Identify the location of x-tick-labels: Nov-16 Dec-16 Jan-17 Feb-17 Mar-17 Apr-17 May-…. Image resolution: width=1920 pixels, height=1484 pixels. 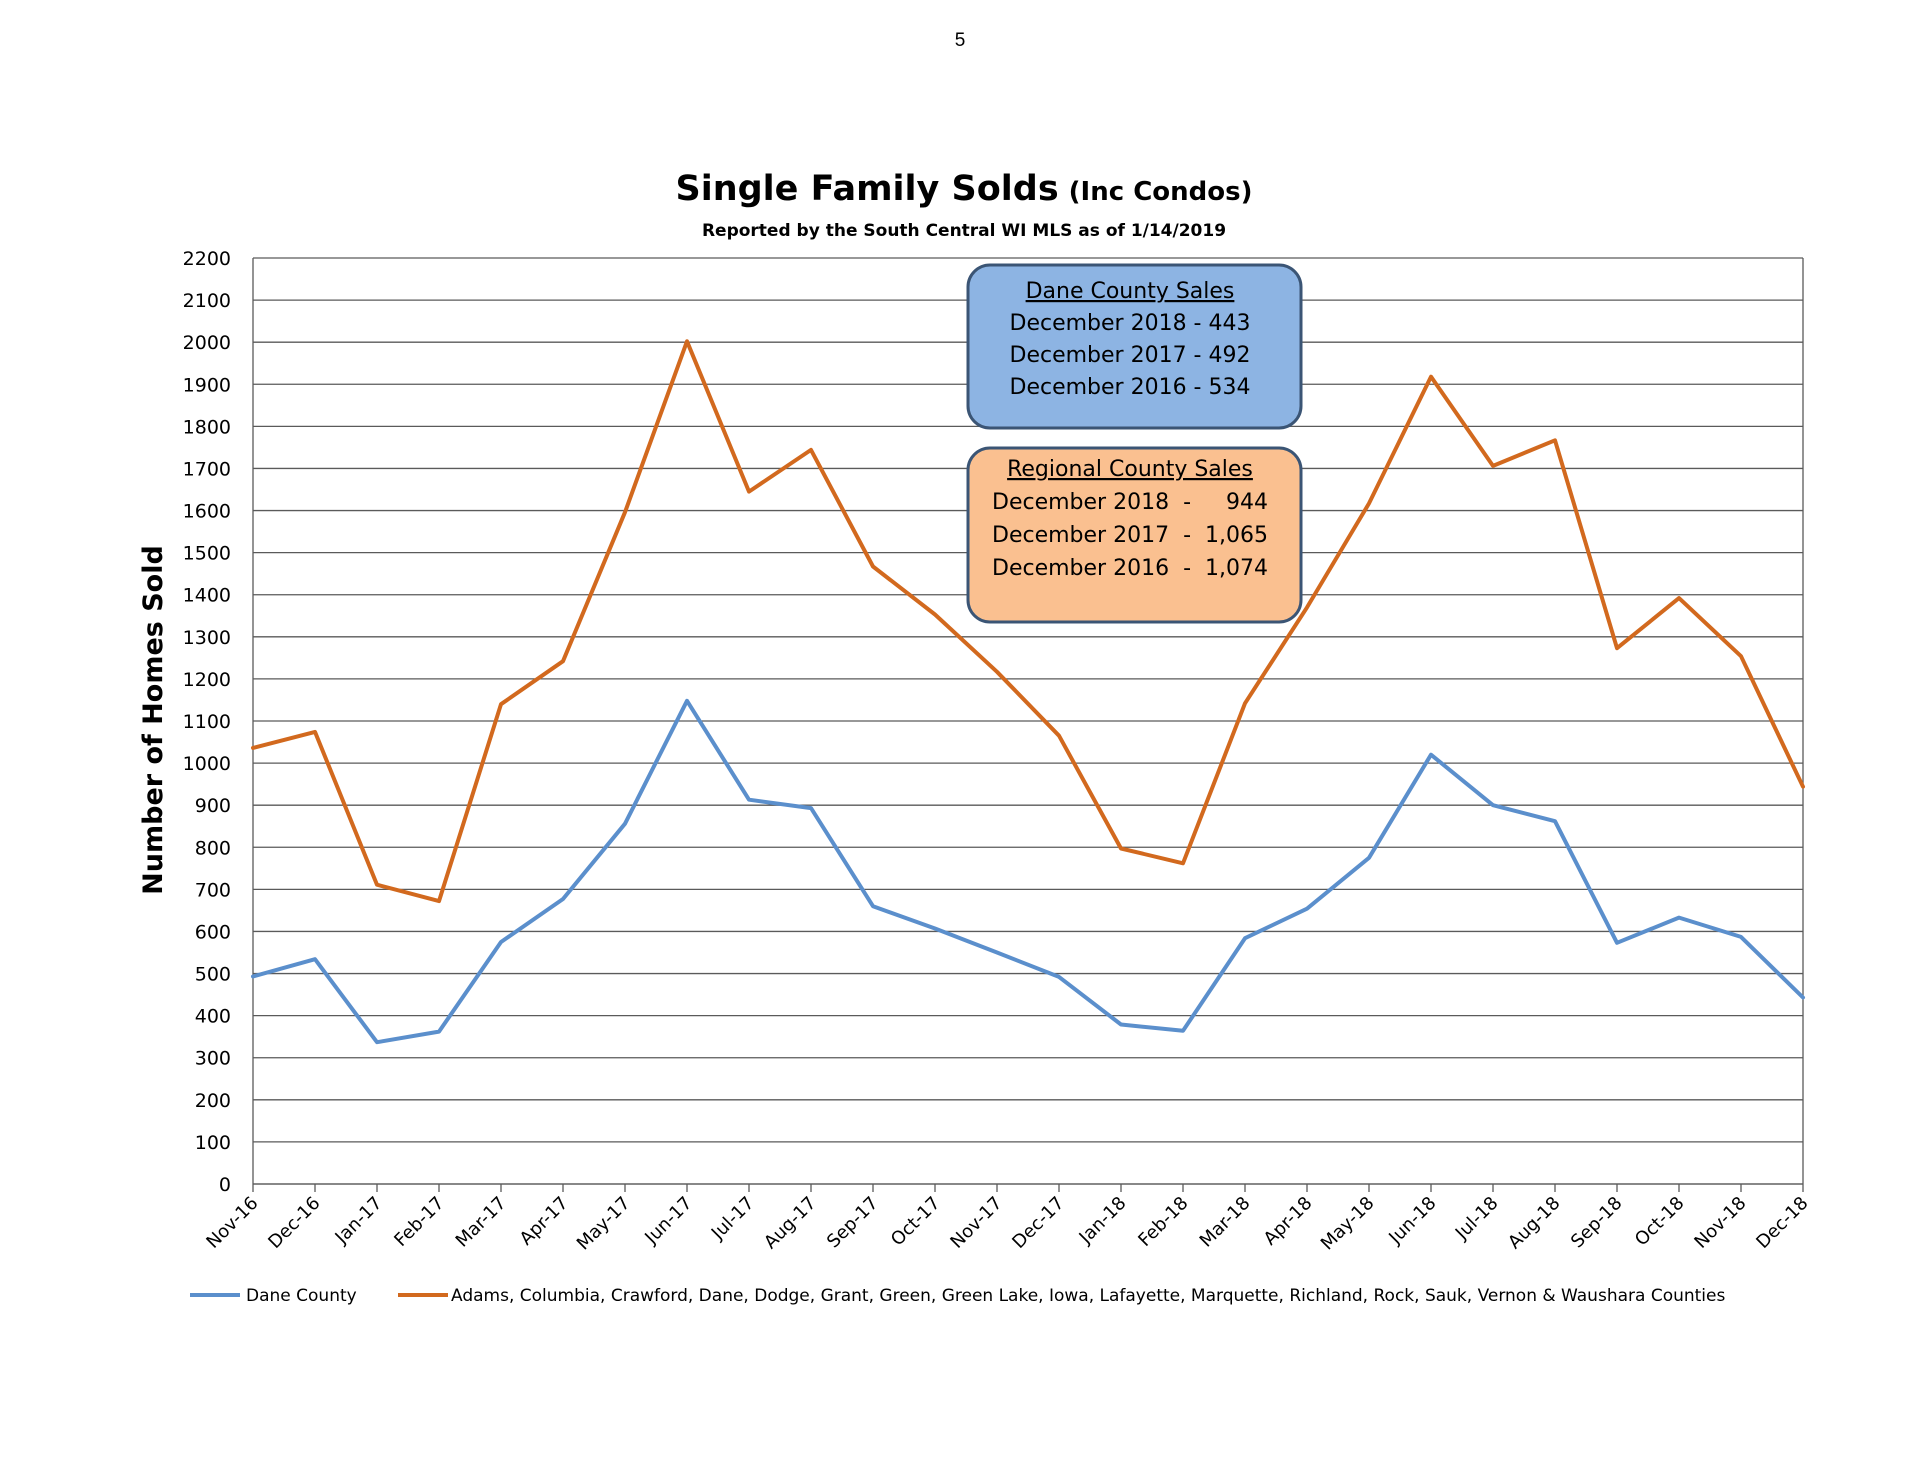
(1007, 1224).